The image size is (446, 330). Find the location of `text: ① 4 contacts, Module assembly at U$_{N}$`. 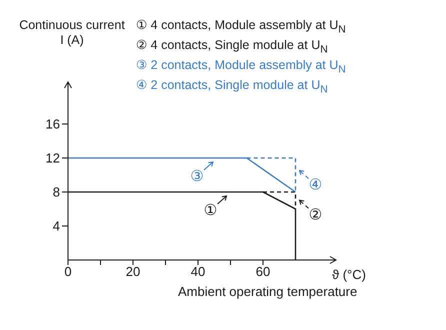

text: ① 4 contacts, Module assembly at U$_{N}$ is located at coordinates (241, 28).